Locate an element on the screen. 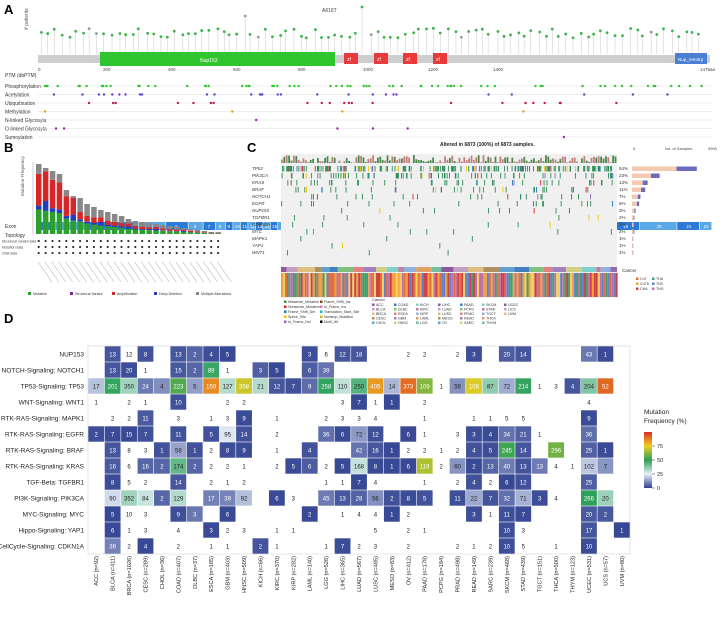 Image resolution: width=726 pixels, height=618 pixels. legend-label: Structural Variant is located at coordinates (89, 294).